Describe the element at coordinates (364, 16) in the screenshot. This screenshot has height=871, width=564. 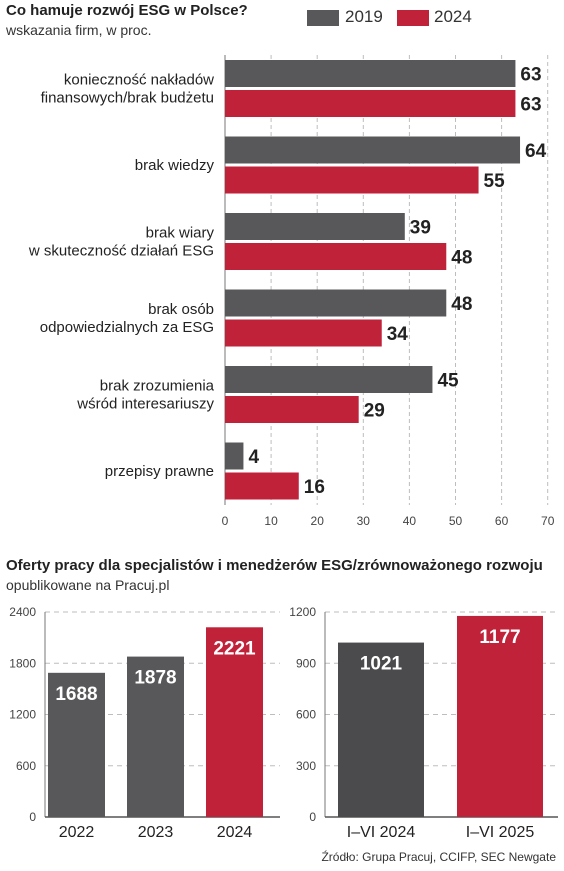
I see `legend-label-2019: 2019` at that location.